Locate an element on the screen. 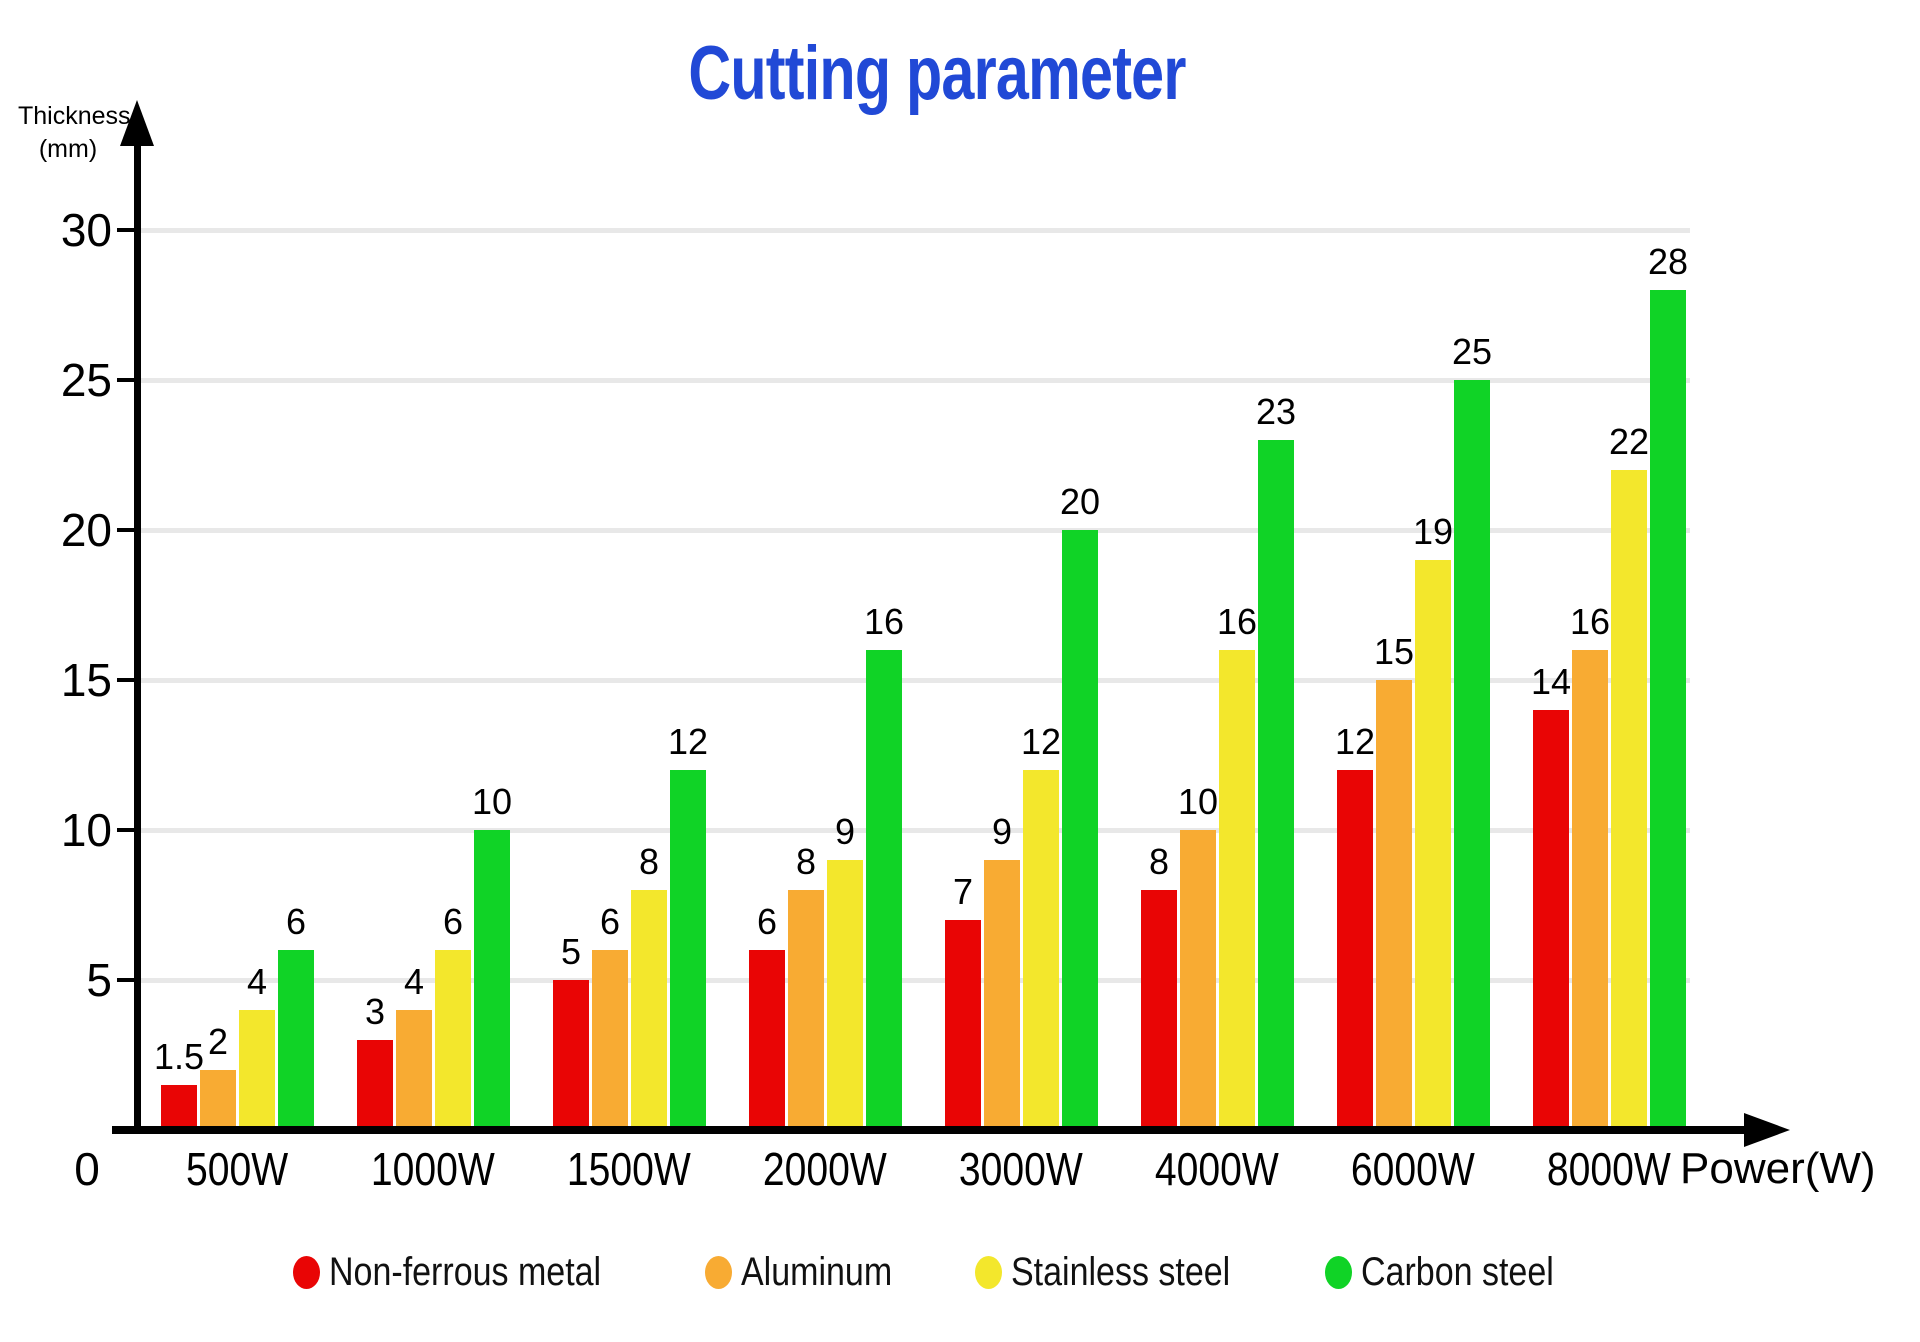 This screenshot has width=1920, height=1342. legend-dot-icon is located at coordinates (1338, 1272).